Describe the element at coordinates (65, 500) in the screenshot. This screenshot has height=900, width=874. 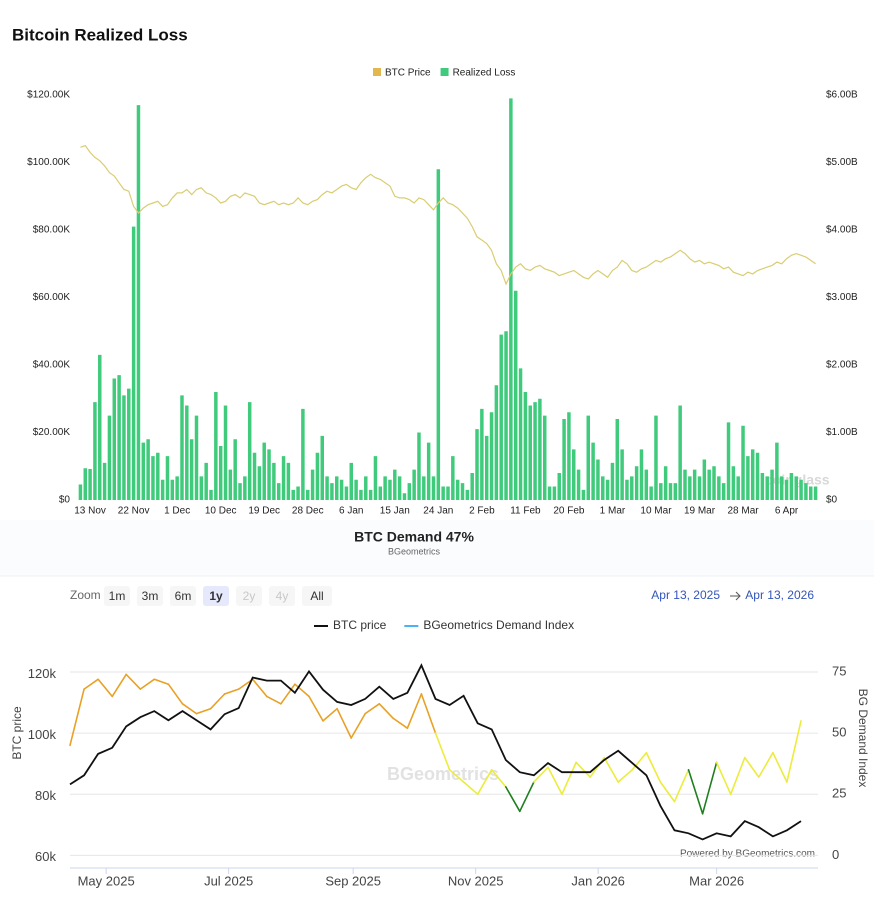
I see `y-tick-label: $0` at that location.